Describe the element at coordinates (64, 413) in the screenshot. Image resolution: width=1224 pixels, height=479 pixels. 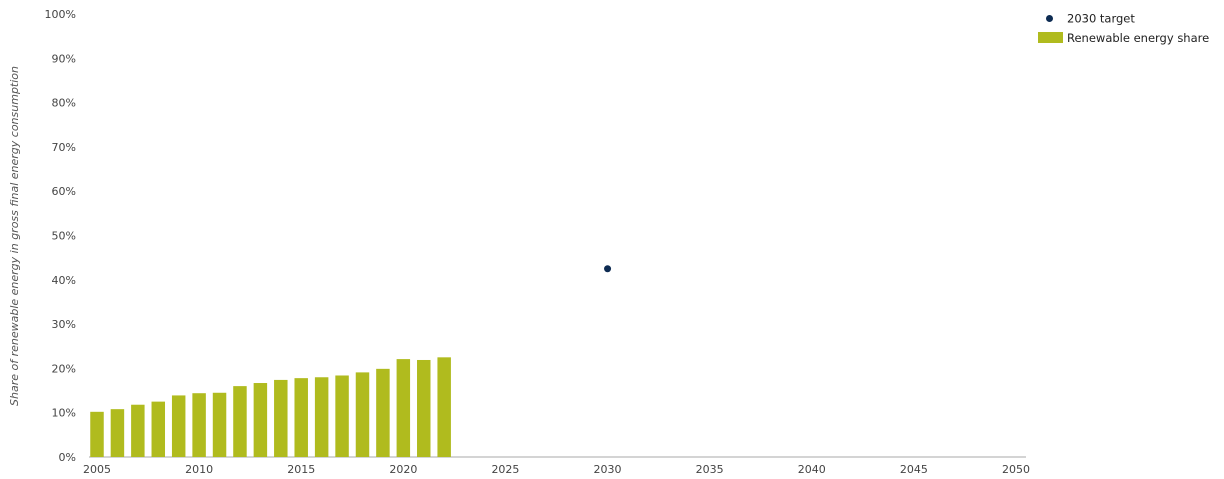
I see `y-tick-label: 10%` at that location.